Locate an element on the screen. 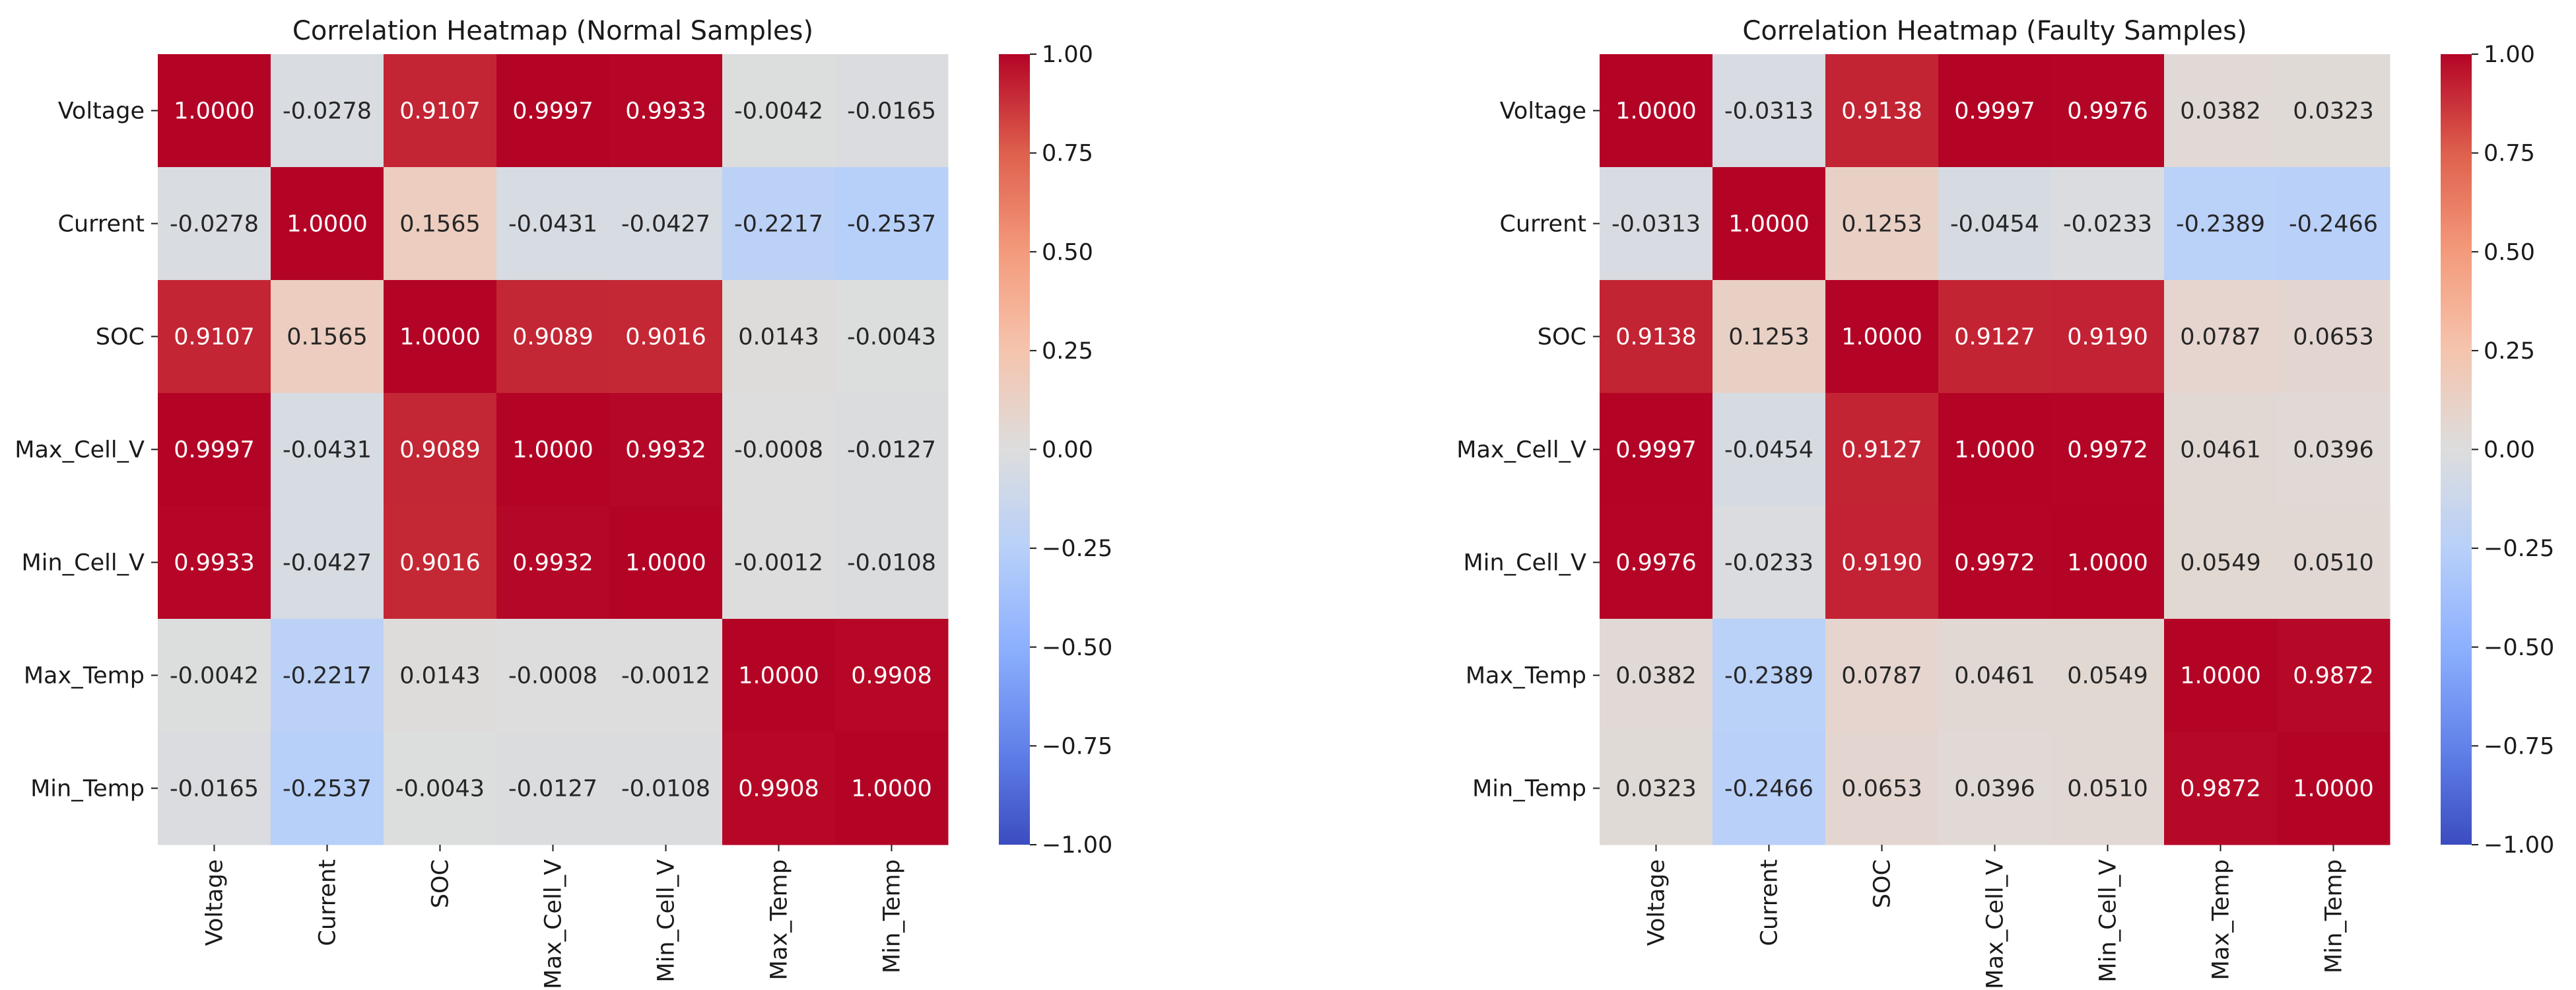 Image resolution: width=2576 pixels, height=990 pixels. heatmap-cell-voltage-soc is located at coordinates (1882, 111).